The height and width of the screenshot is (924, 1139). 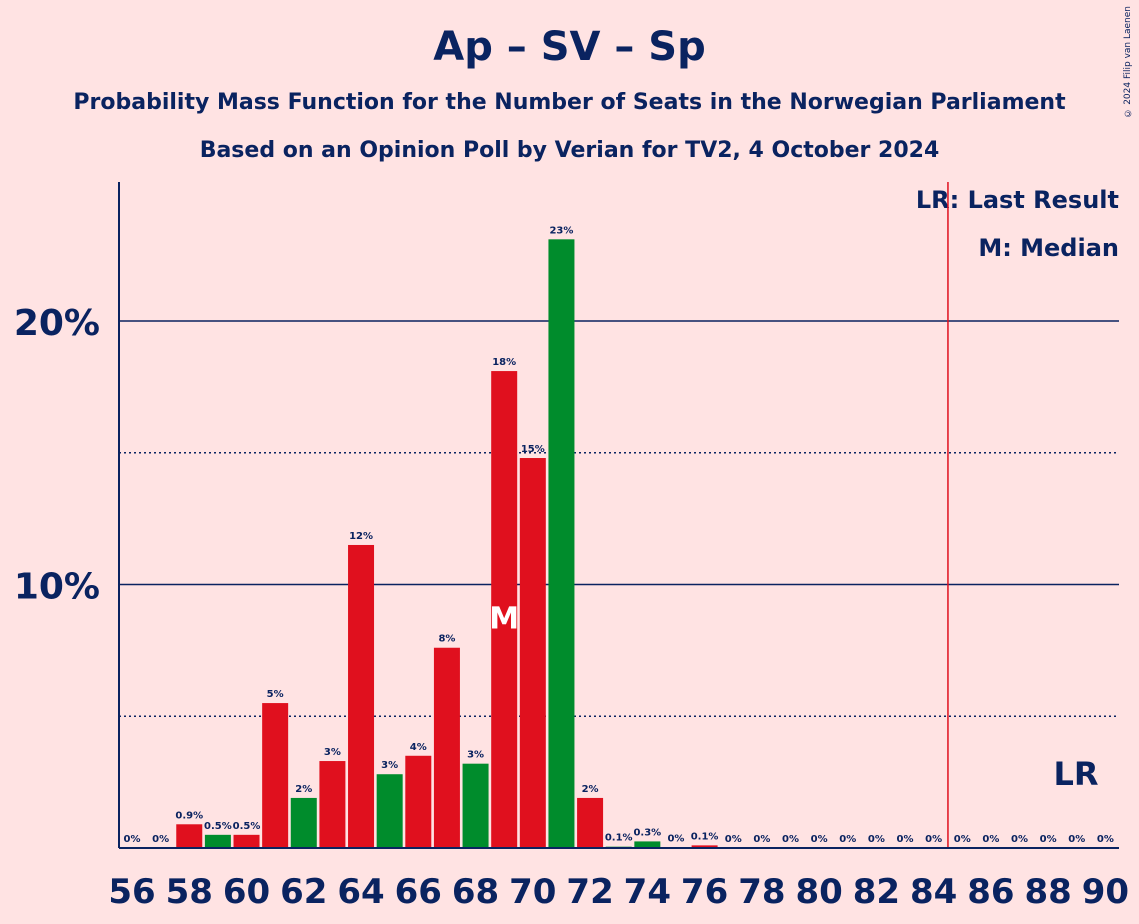 What do you see at coordinates (990, 892) in the screenshot?
I see `x-tick-label: 86` at bounding box center [990, 892].